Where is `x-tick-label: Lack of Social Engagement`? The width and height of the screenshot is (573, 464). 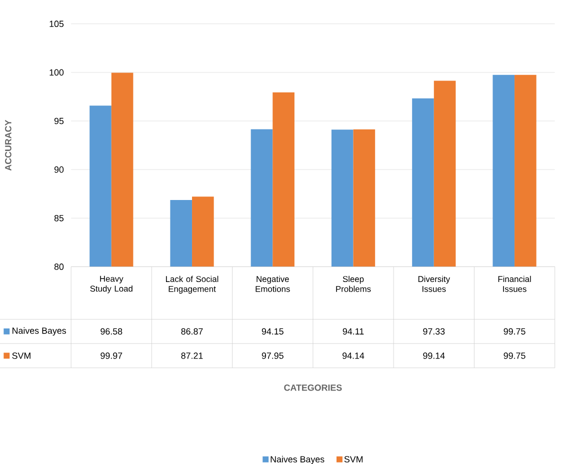
x-tick-label: Lack of Social Engagement is located at coordinates (192, 285).